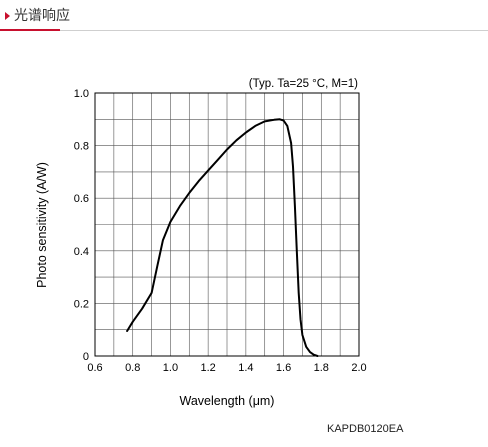  I want to click on y-tick-labels: 0 0.2 0.4 0.6 0.8 1.0, so click(81, 225).